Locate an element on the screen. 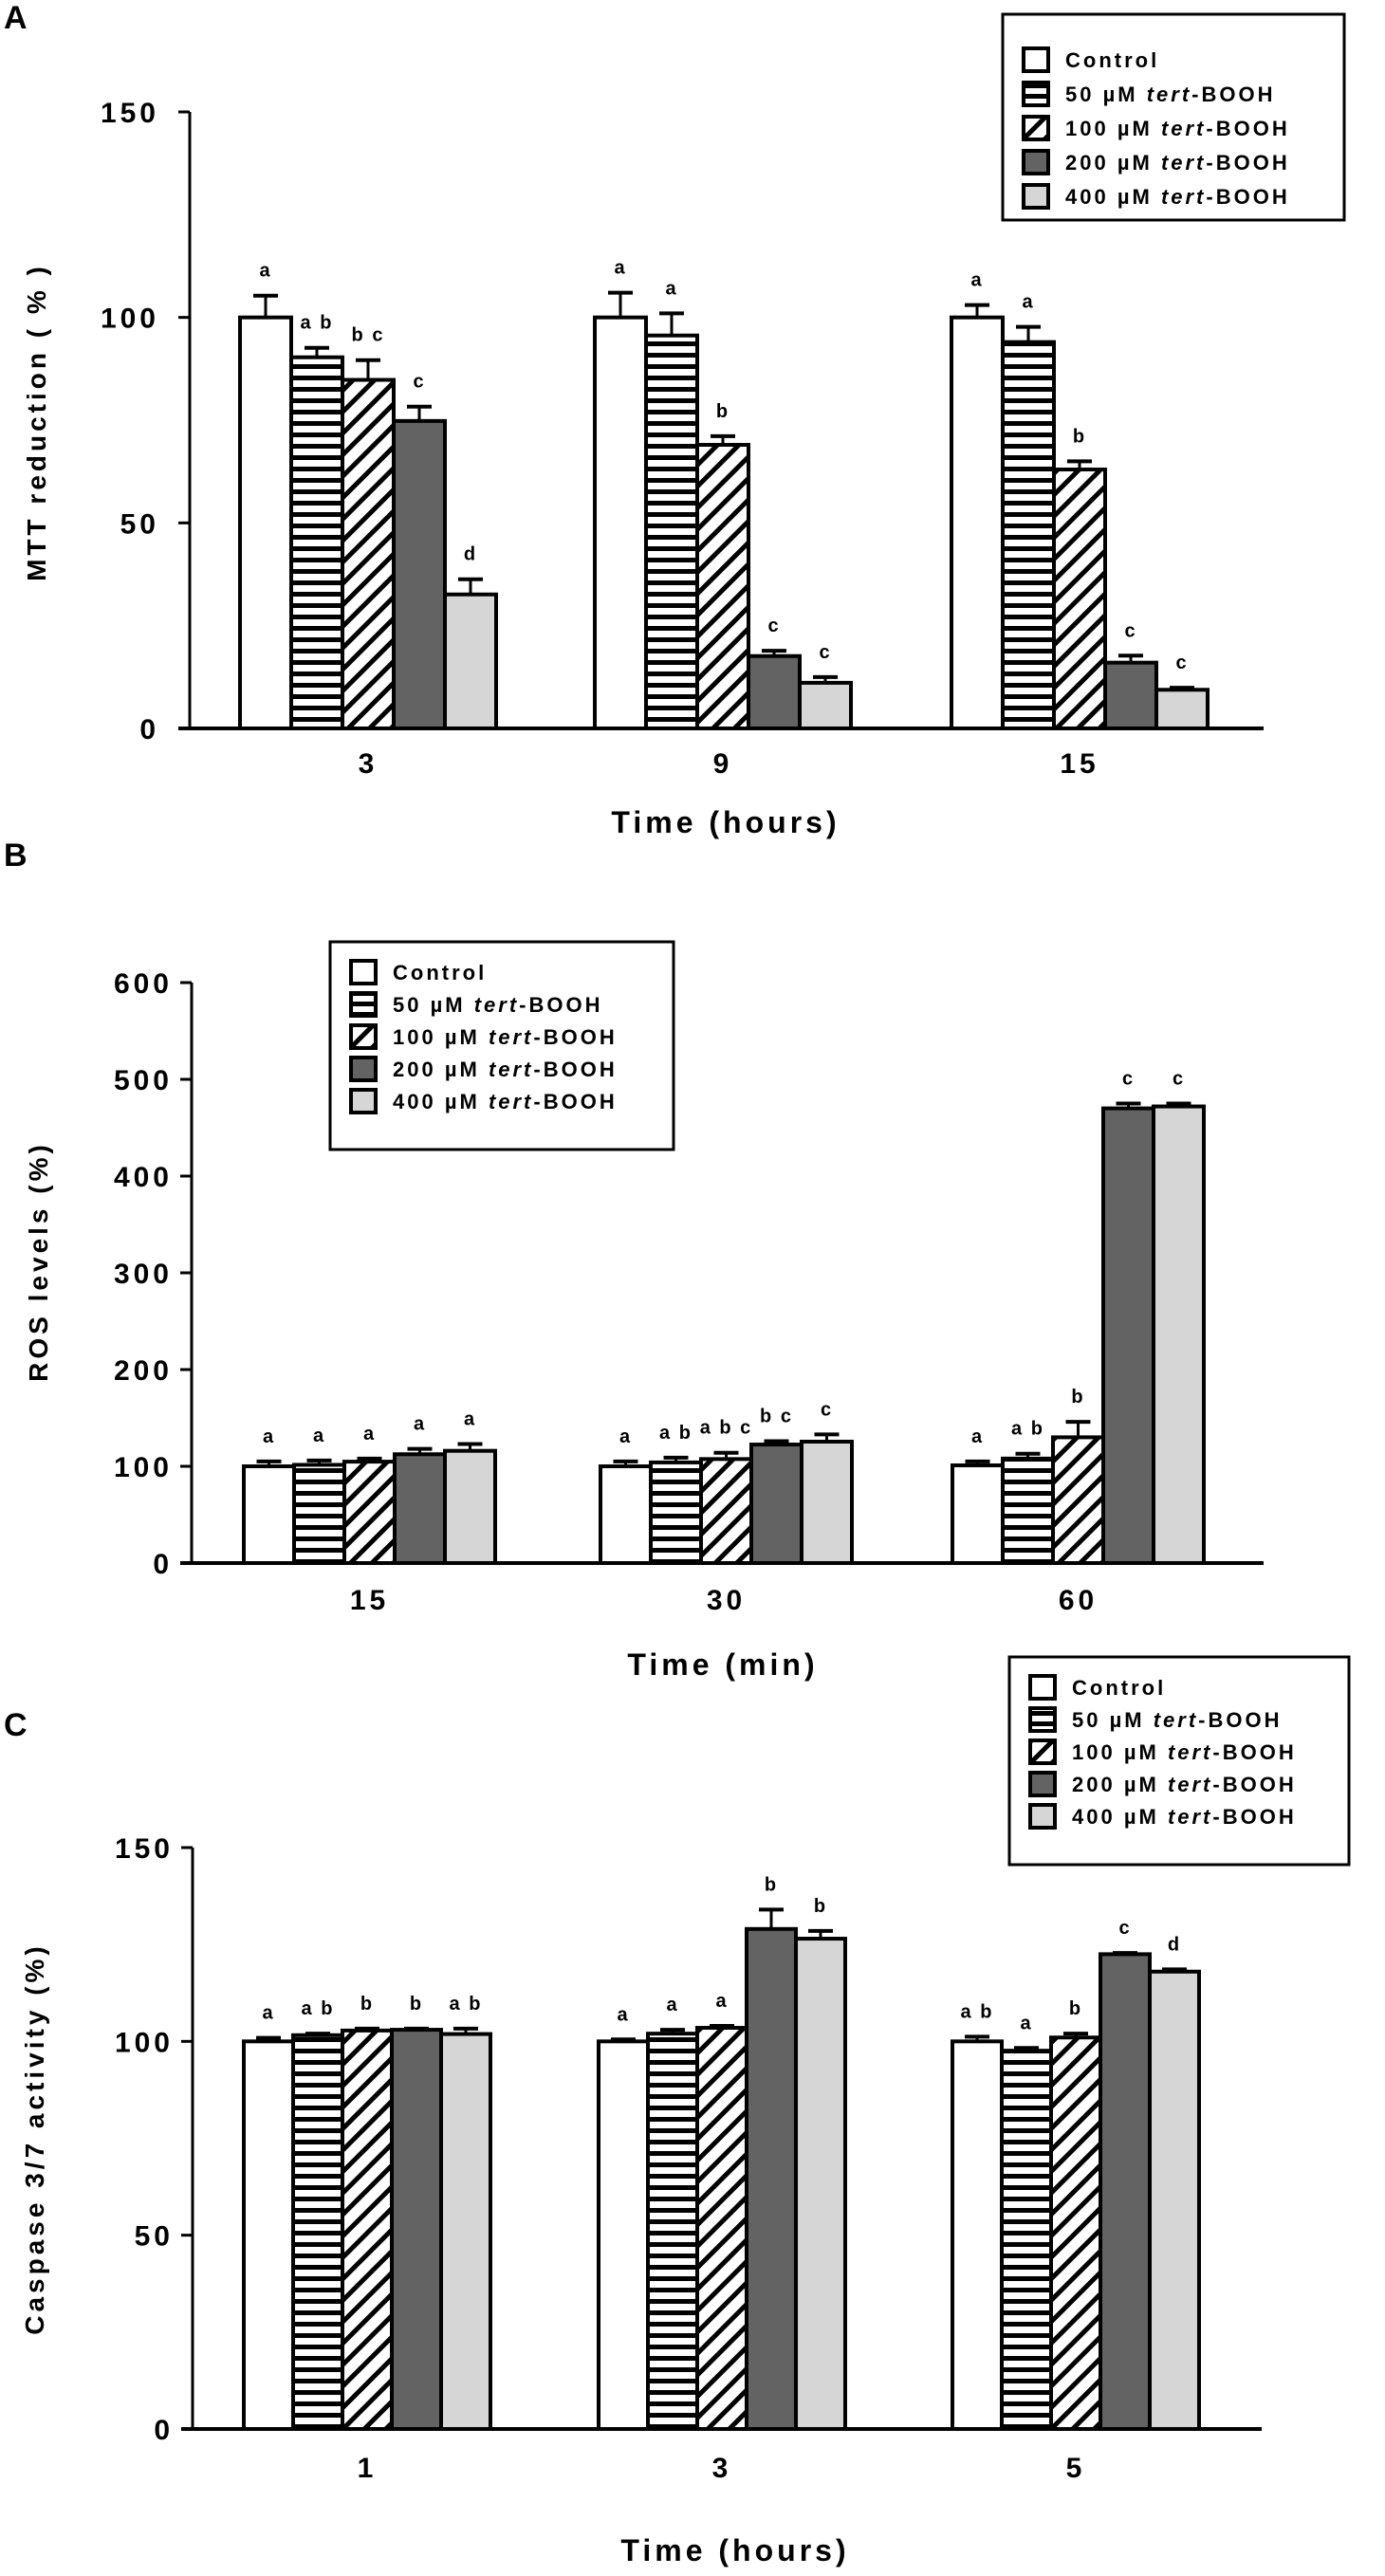  y-axis-title: MTT reduction ( % ) is located at coordinates (37, 422).